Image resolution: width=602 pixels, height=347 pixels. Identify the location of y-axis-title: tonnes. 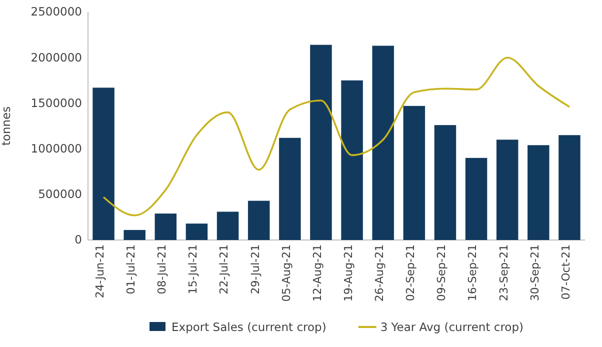
(6, 126).